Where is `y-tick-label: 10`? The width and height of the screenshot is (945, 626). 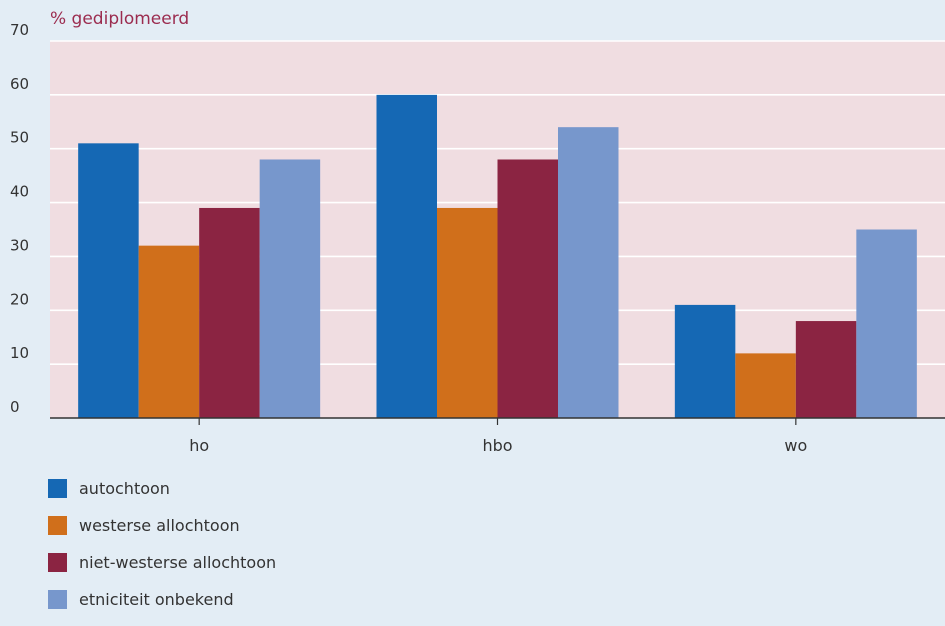 y-tick-label: 10 is located at coordinates (19, 353).